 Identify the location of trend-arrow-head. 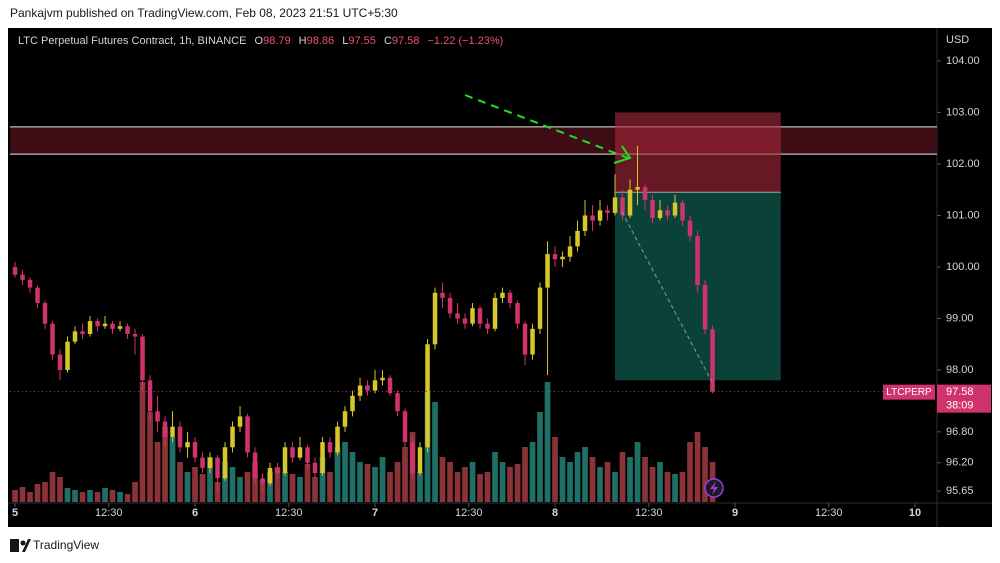
(622, 154).